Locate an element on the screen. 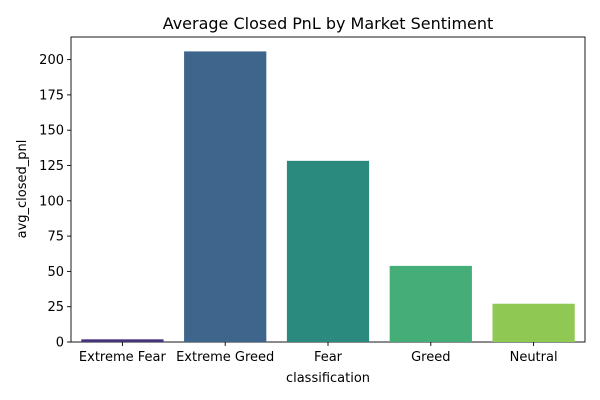  bar-extreme-greed is located at coordinates (225, 197).